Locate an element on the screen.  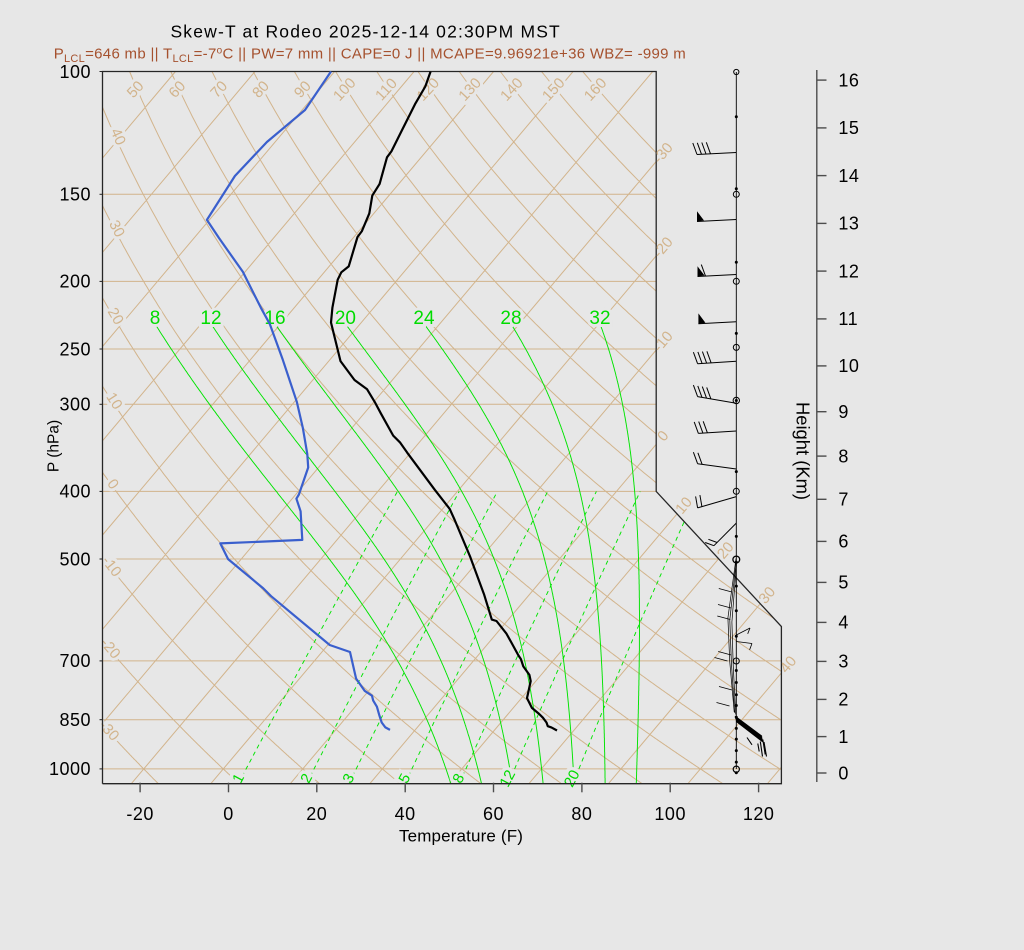
svg-text: 5 is located at coordinates (843, 583).